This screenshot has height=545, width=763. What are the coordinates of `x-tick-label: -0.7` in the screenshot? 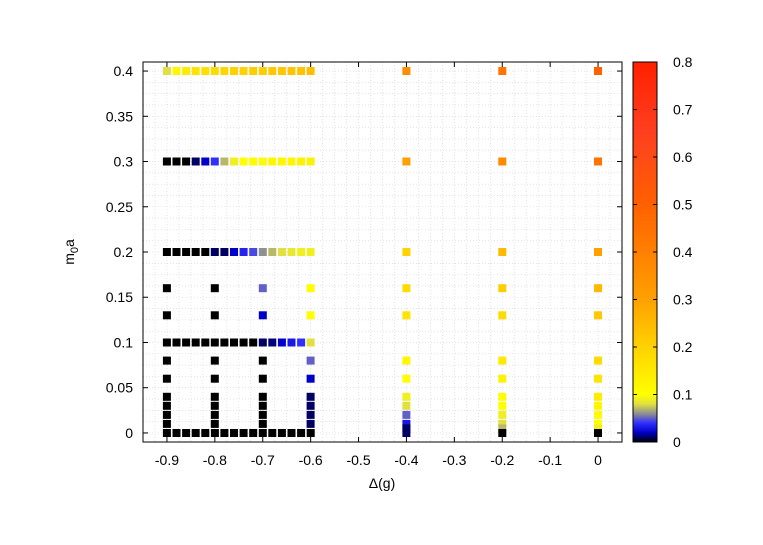 It's located at (263, 460).